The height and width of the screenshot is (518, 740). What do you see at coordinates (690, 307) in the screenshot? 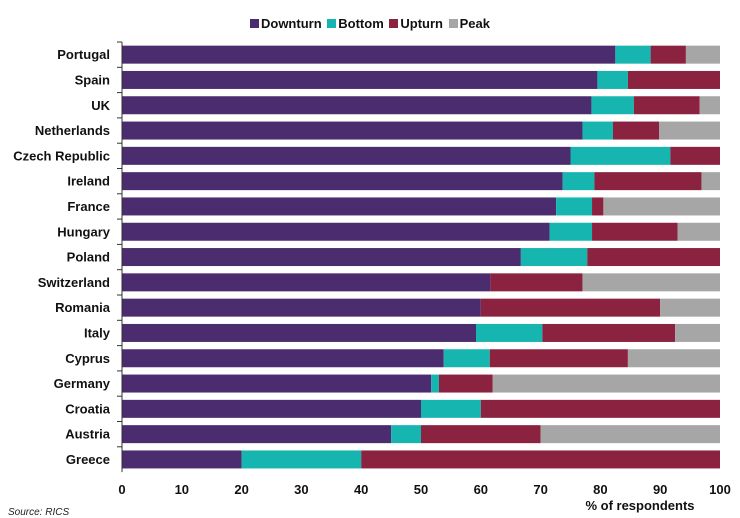
I see `bar-romania-peak` at bounding box center [690, 307].